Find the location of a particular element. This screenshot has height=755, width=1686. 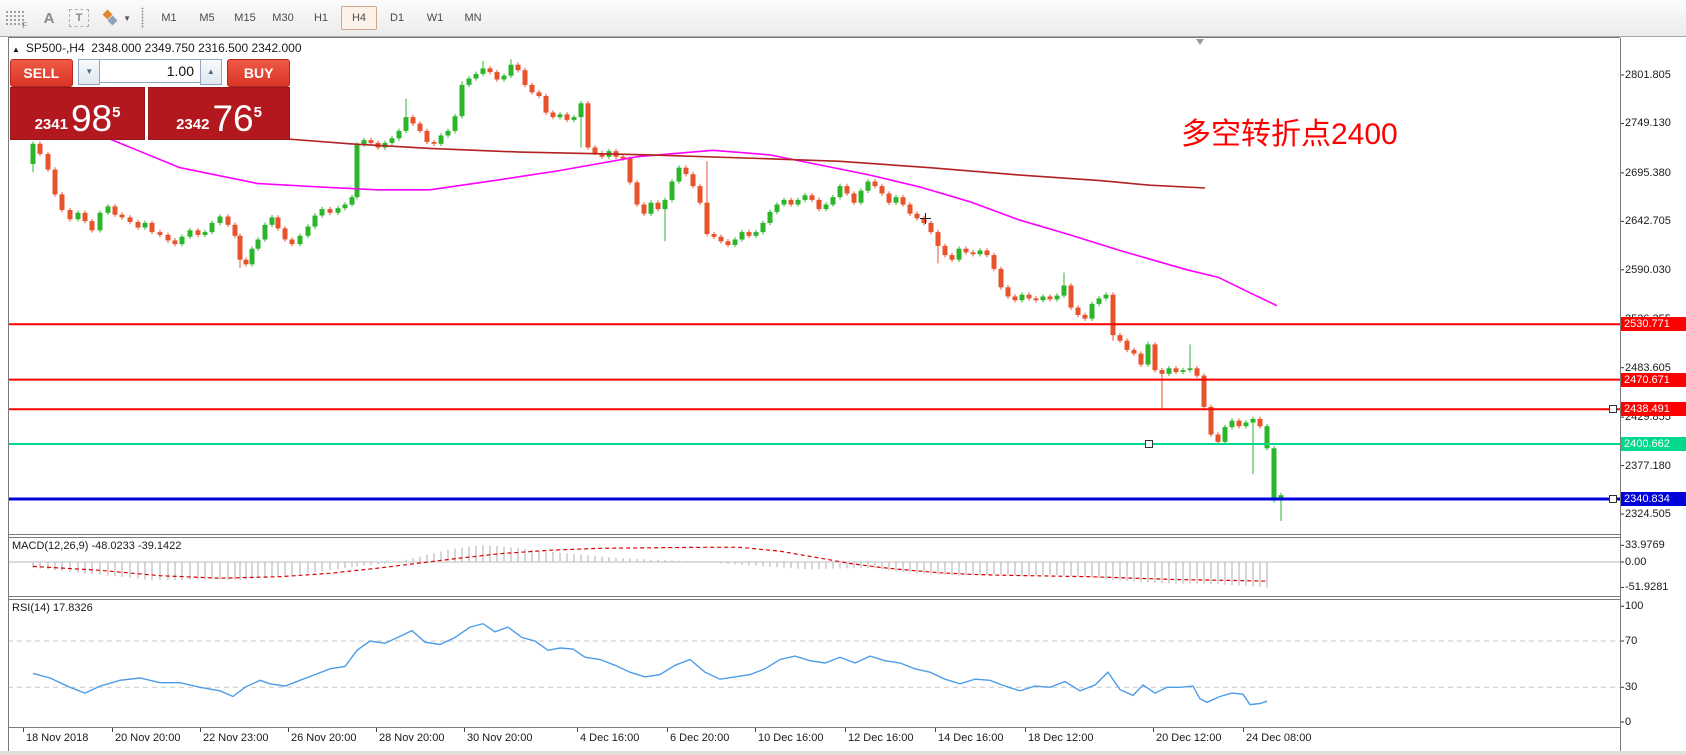

rsi-pane-separator-inner is located at coordinates (814, 599).